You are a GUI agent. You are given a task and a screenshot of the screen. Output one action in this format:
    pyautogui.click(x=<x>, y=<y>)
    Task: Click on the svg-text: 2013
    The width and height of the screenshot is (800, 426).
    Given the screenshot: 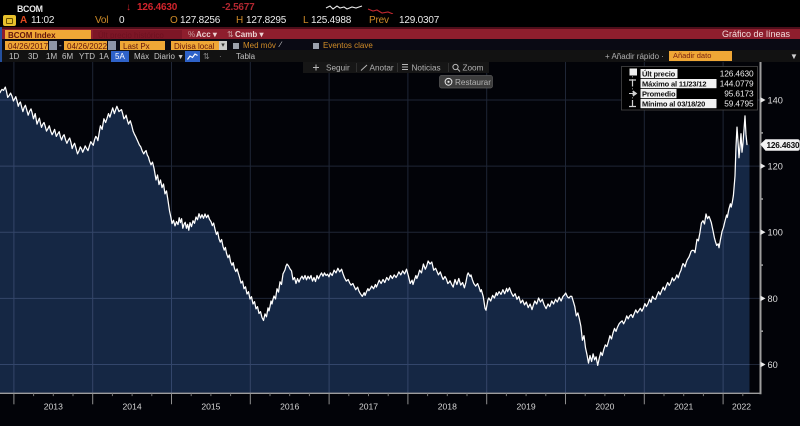 What is the action you would take?
    pyautogui.click(x=53, y=406)
    